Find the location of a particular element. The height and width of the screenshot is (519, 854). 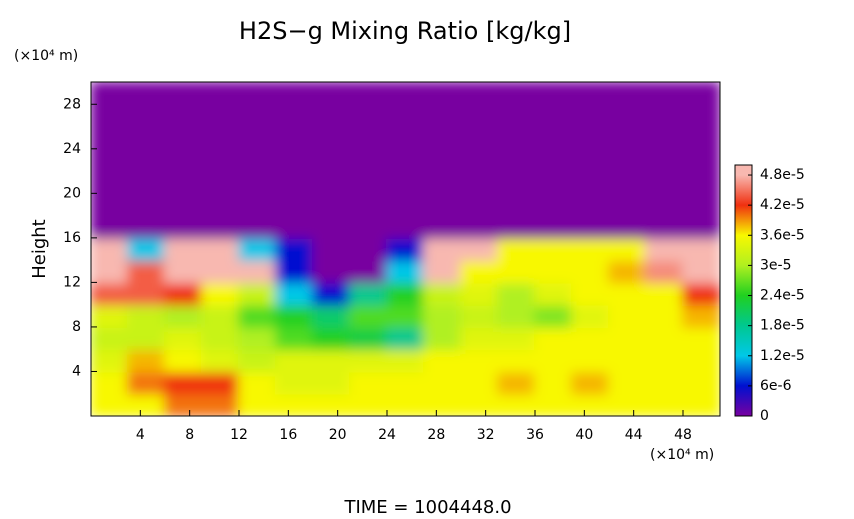

colorbar-tick-label: 0 is located at coordinates (764, 416).